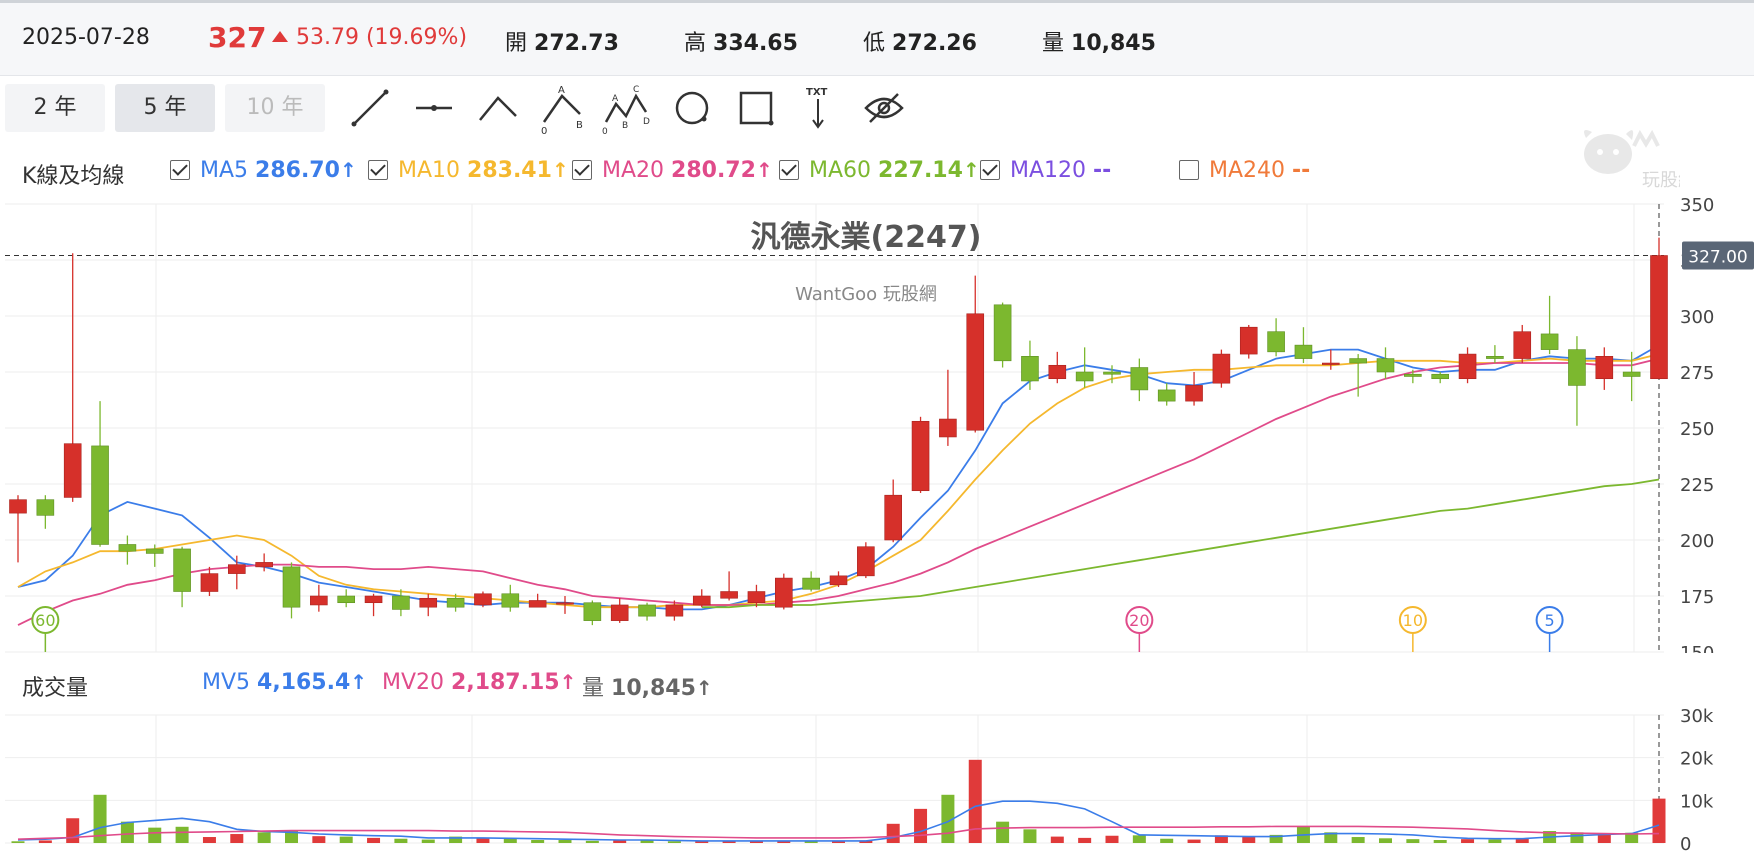 The width and height of the screenshot is (1754, 858). I want to click on ma20-checkbox, so click(582, 170).